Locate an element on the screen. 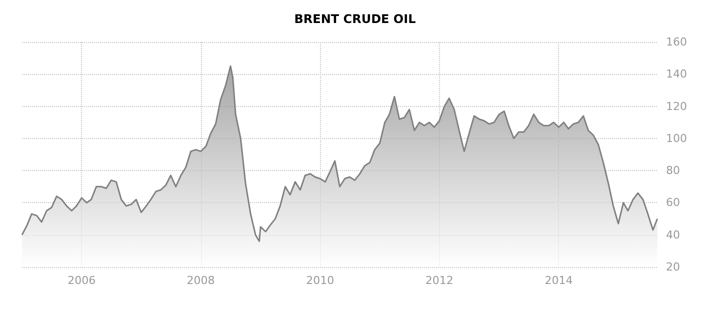  chart-title: BRENT CRUDE OIL is located at coordinates (355, 19).